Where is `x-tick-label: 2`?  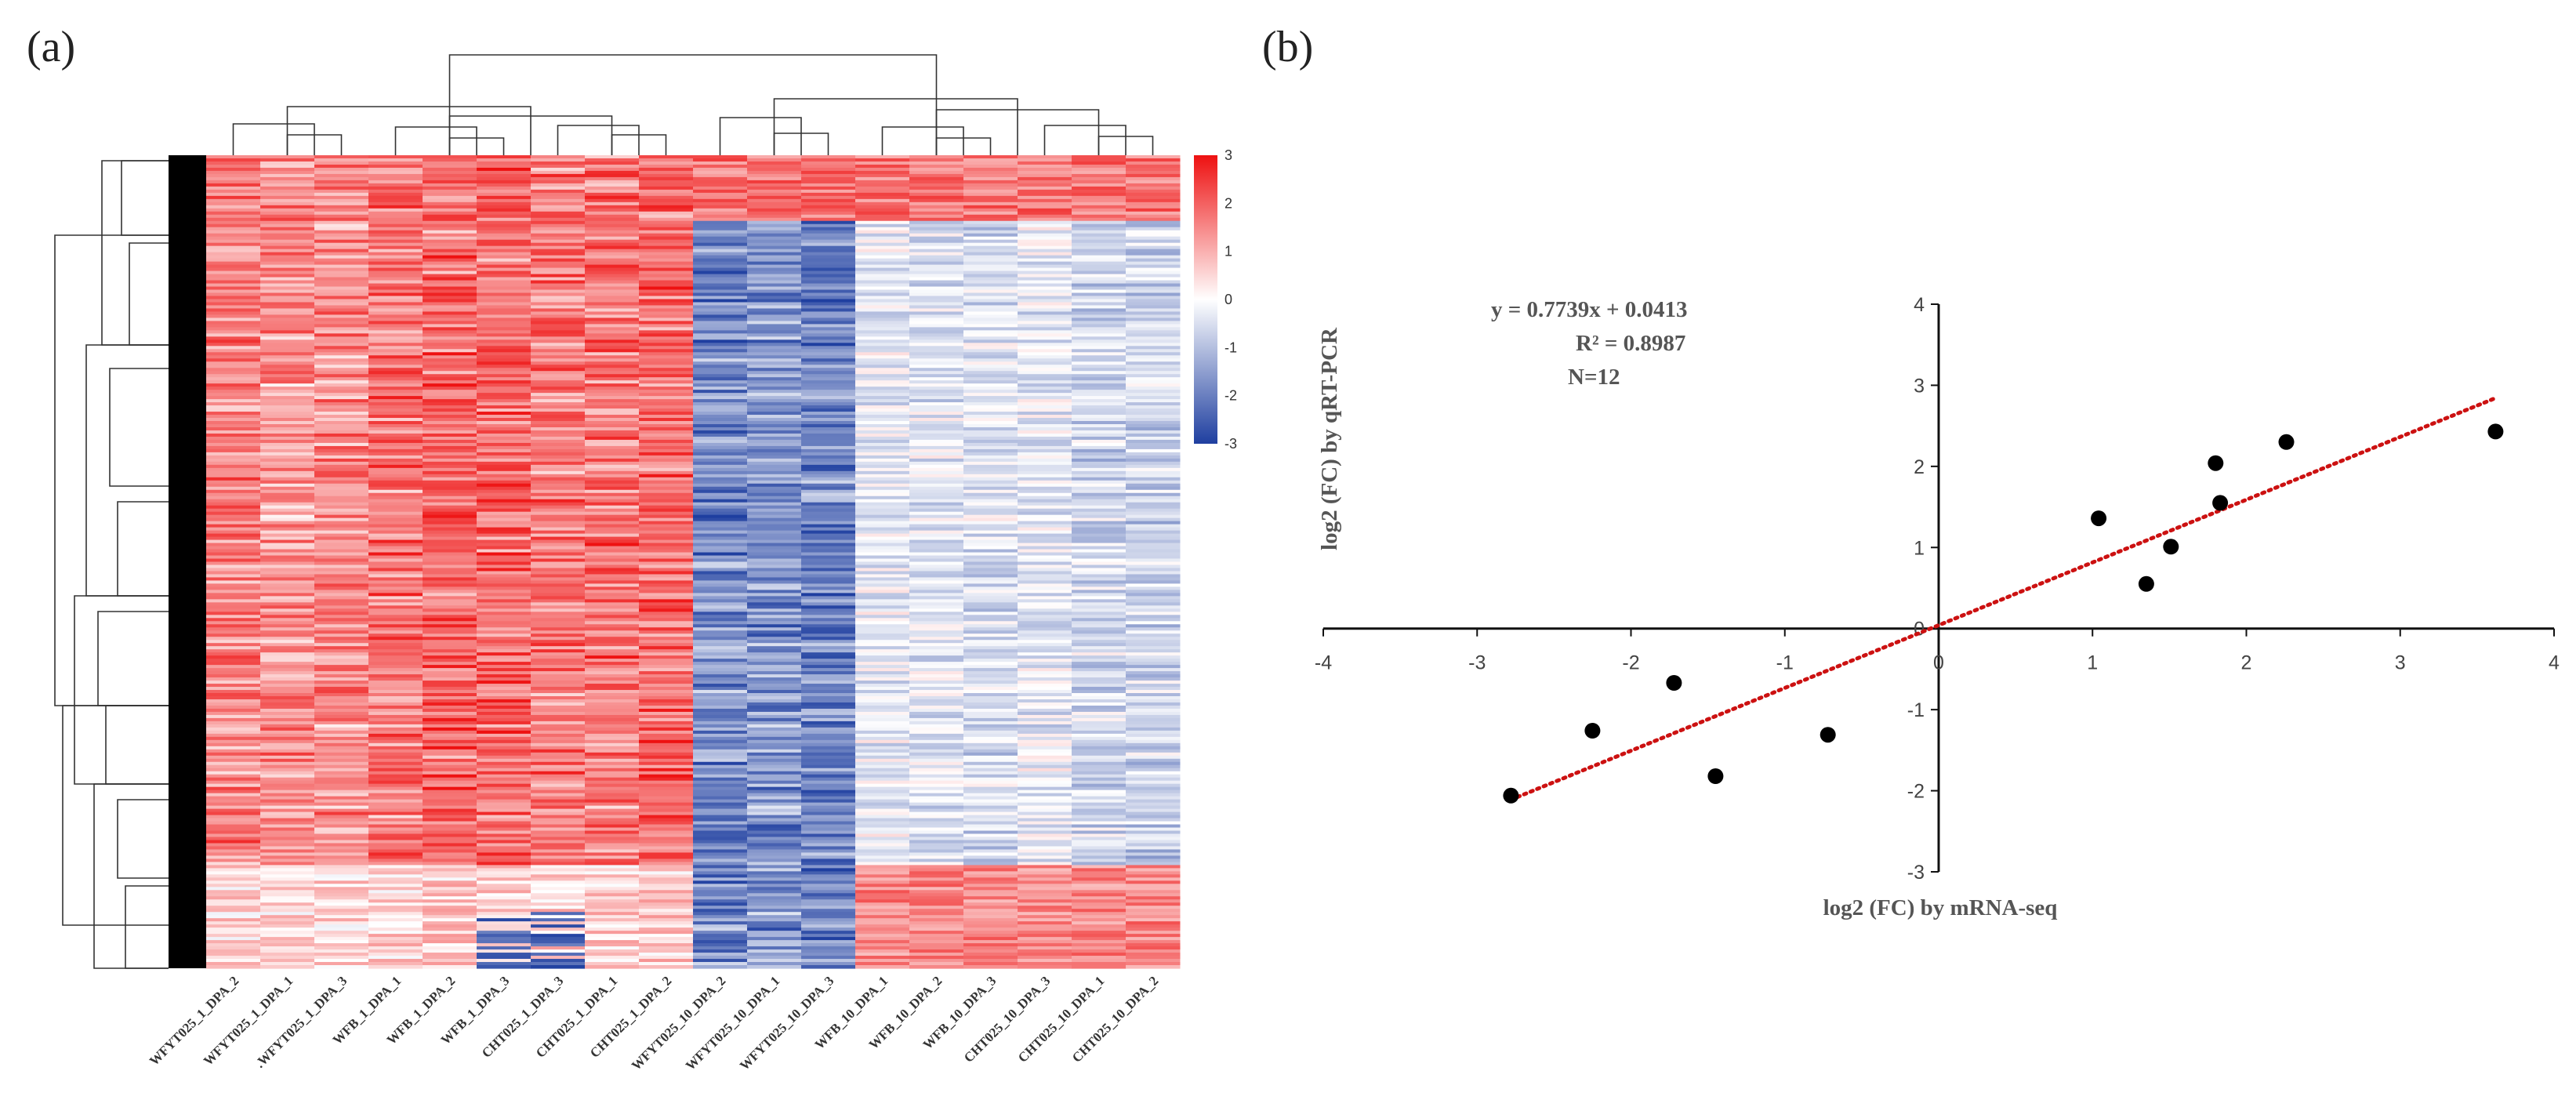 x-tick-label: 2 is located at coordinates (2246, 663).